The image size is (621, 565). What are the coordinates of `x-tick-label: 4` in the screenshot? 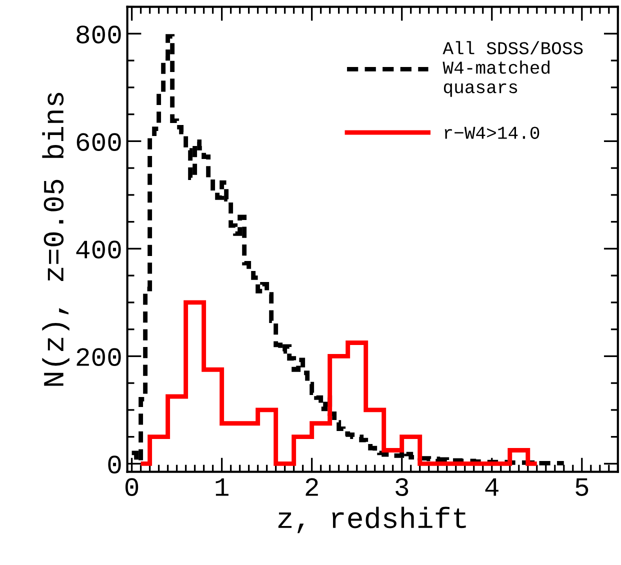 It's located at (491, 487).